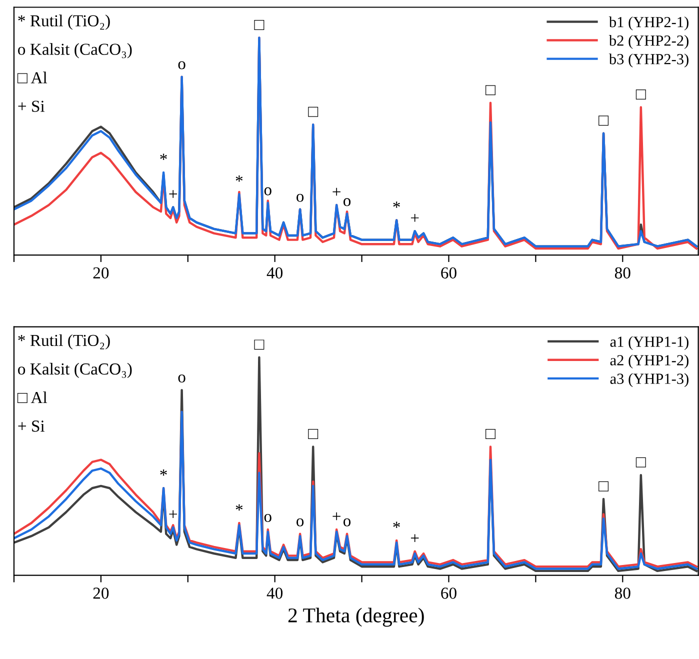 This screenshot has width=699, height=659. What do you see at coordinates (648, 42) in the screenshot?
I see `legend-label: b2 (YHP2-2)` at bounding box center [648, 42].